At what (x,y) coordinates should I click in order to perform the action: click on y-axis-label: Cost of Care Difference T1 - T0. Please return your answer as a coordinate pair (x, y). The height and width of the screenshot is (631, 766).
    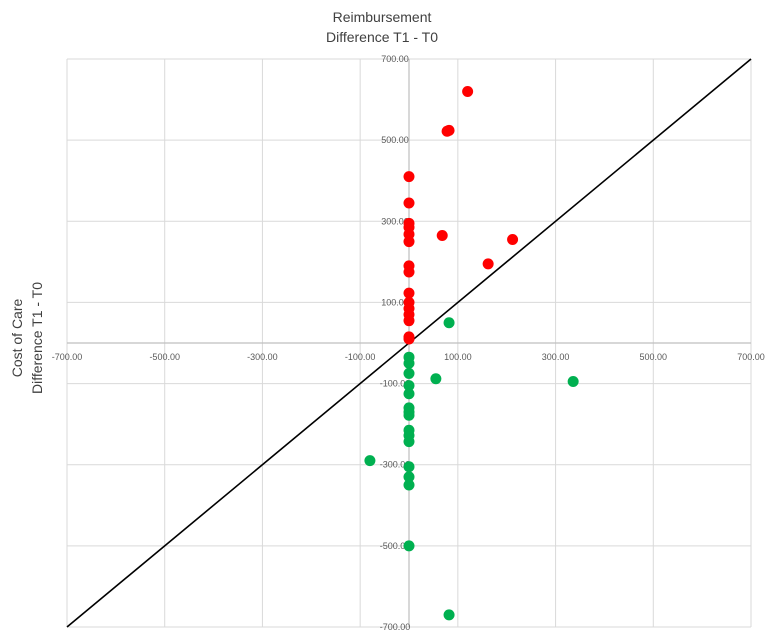
    Looking at the image, I should click on (27, 338).